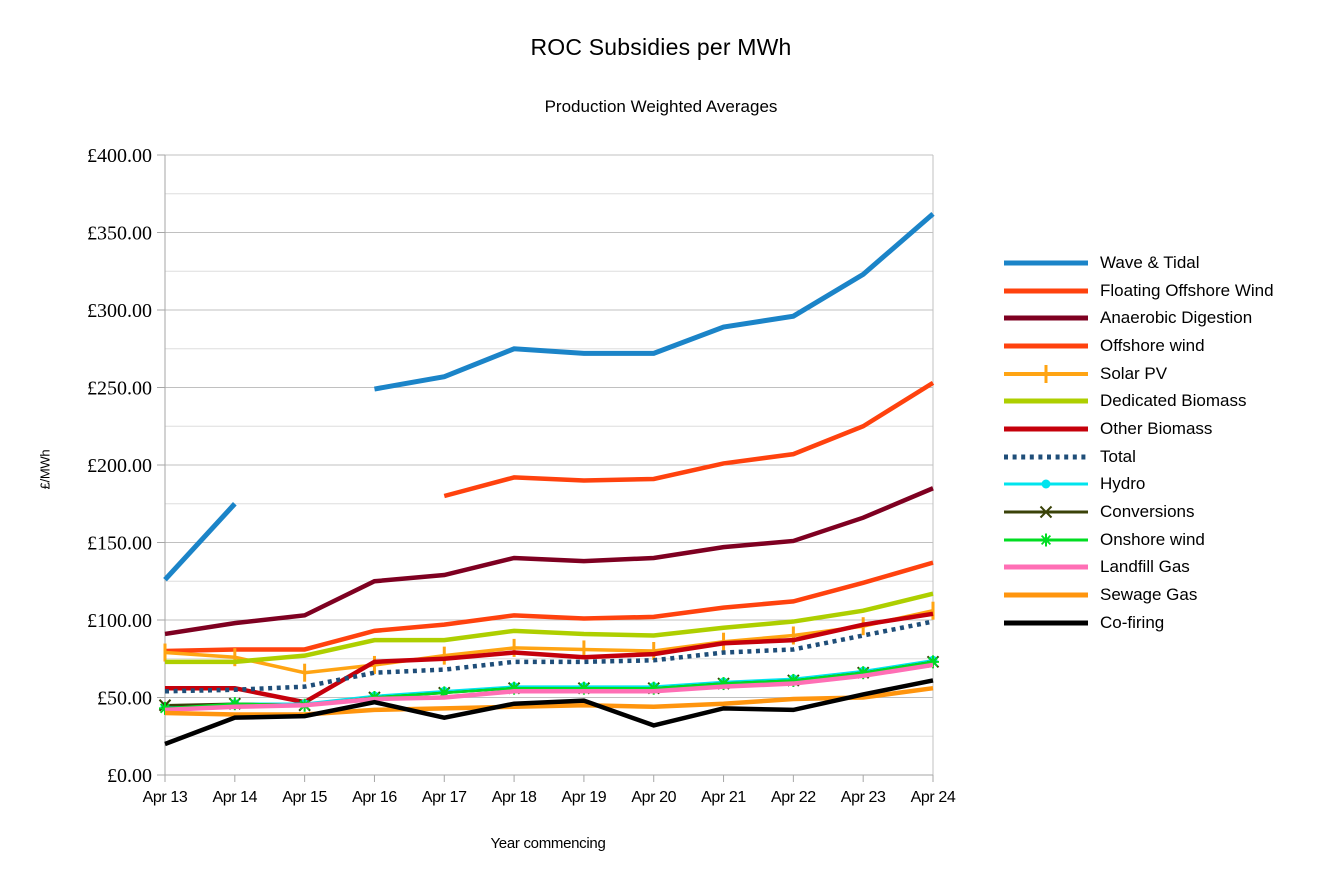 Image resolution: width=1322 pixels, height=885 pixels. I want to click on x-tick-label: Apr 19, so click(584, 797).